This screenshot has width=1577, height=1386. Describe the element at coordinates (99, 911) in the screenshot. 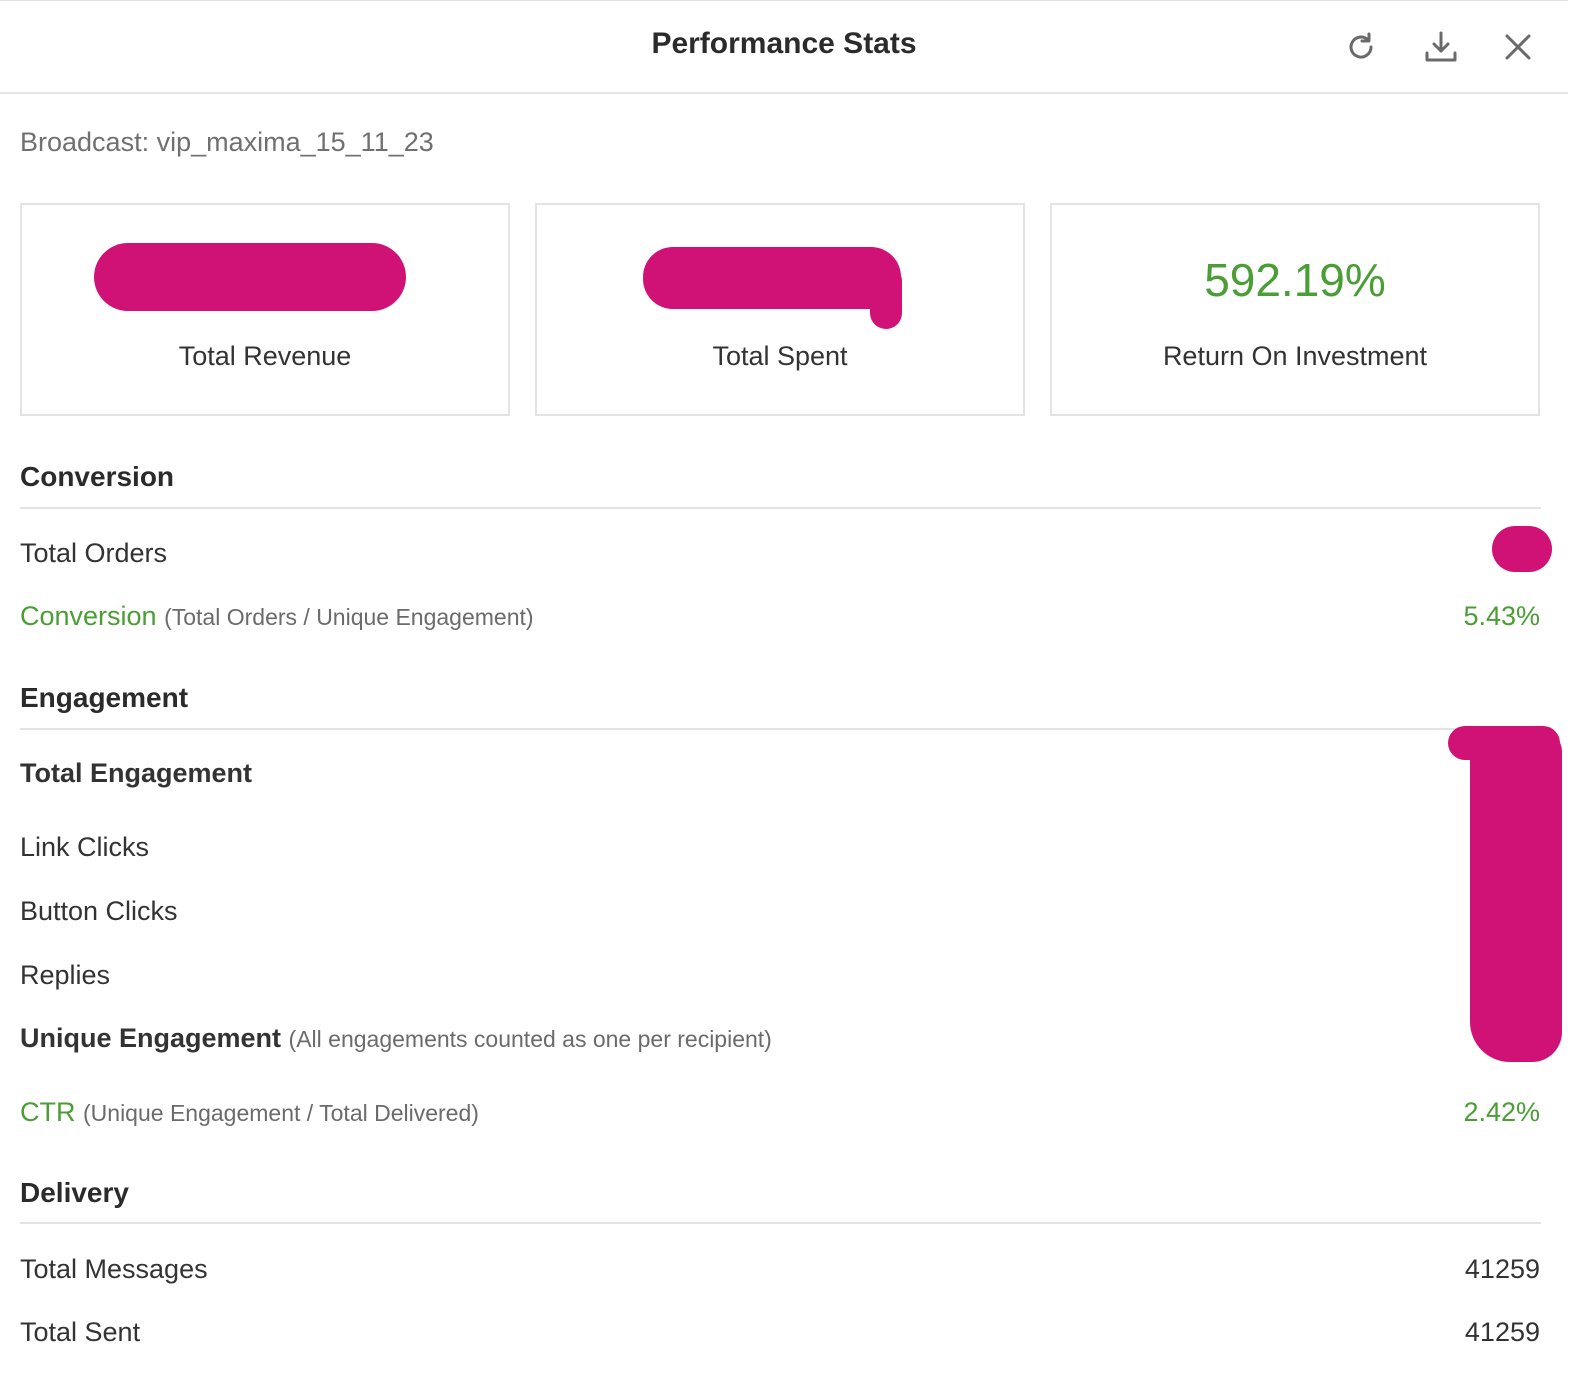

I see `button-clicks-label: Button Clicks` at that location.